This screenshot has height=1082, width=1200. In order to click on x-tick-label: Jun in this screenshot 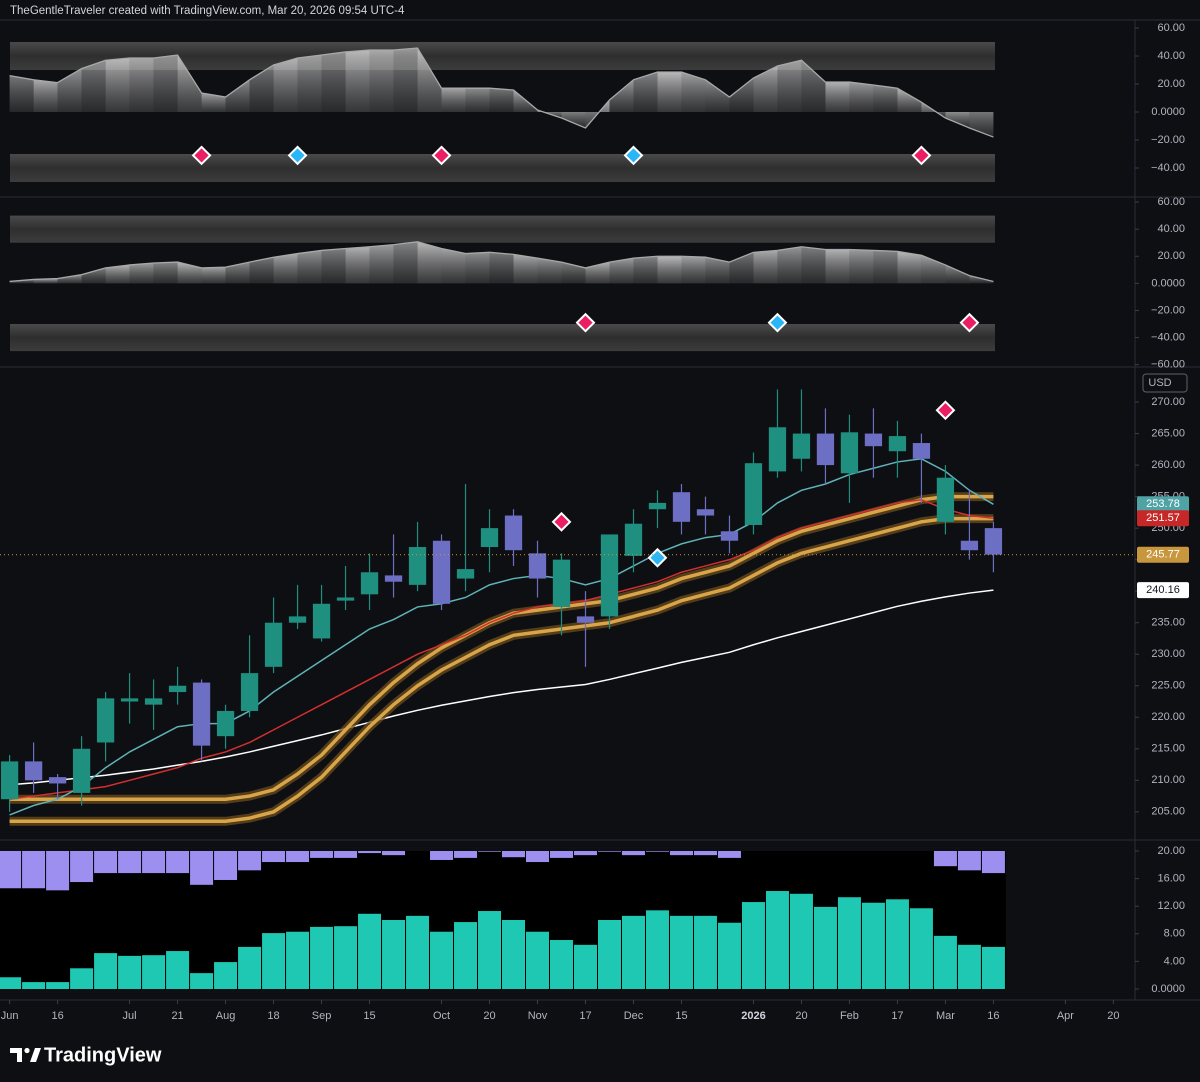, I will do `click(10, 1016)`.